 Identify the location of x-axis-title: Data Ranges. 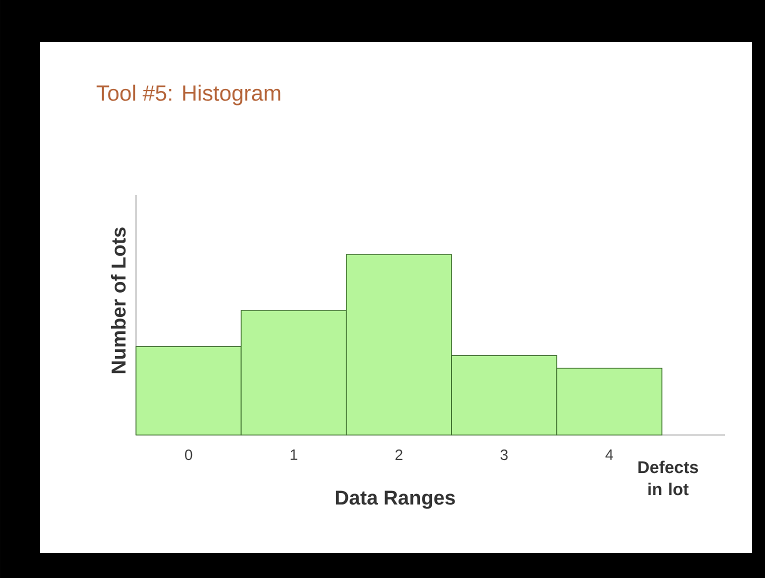
(395, 499).